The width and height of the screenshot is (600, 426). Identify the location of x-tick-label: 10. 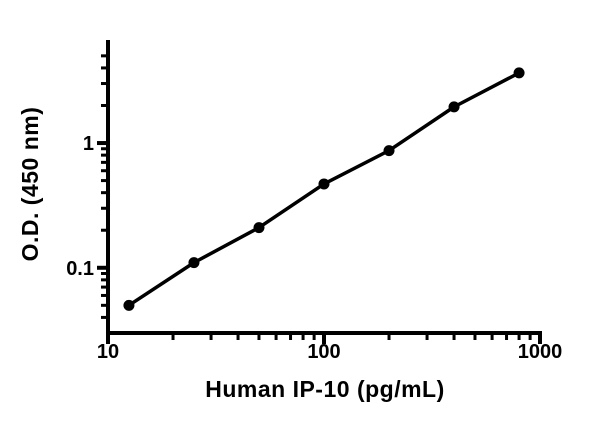
(108, 352).